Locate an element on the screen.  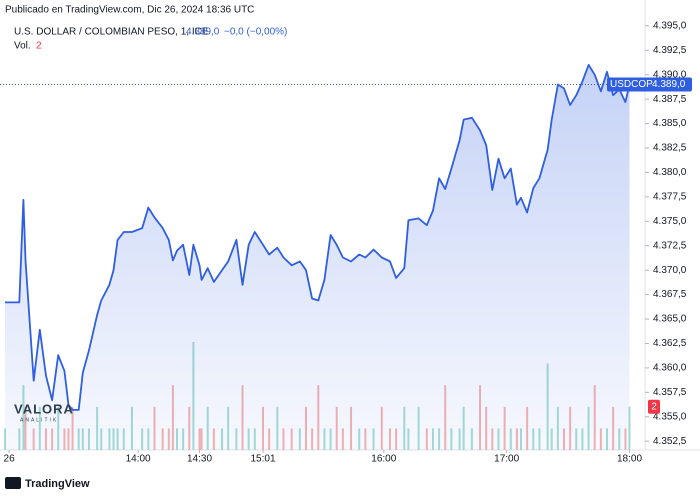
x-tick-label: 15:01 is located at coordinates (262, 459).